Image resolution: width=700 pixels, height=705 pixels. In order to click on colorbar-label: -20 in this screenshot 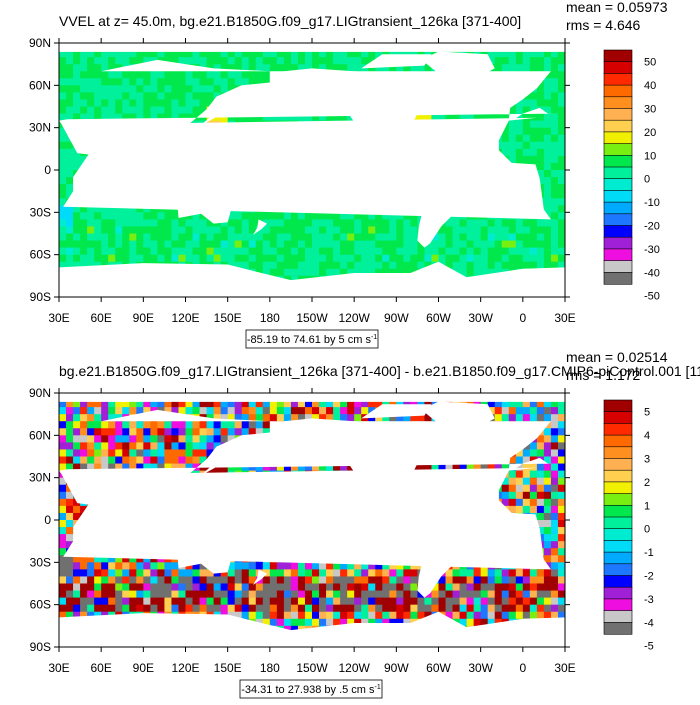, I will do `click(652, 227)`.